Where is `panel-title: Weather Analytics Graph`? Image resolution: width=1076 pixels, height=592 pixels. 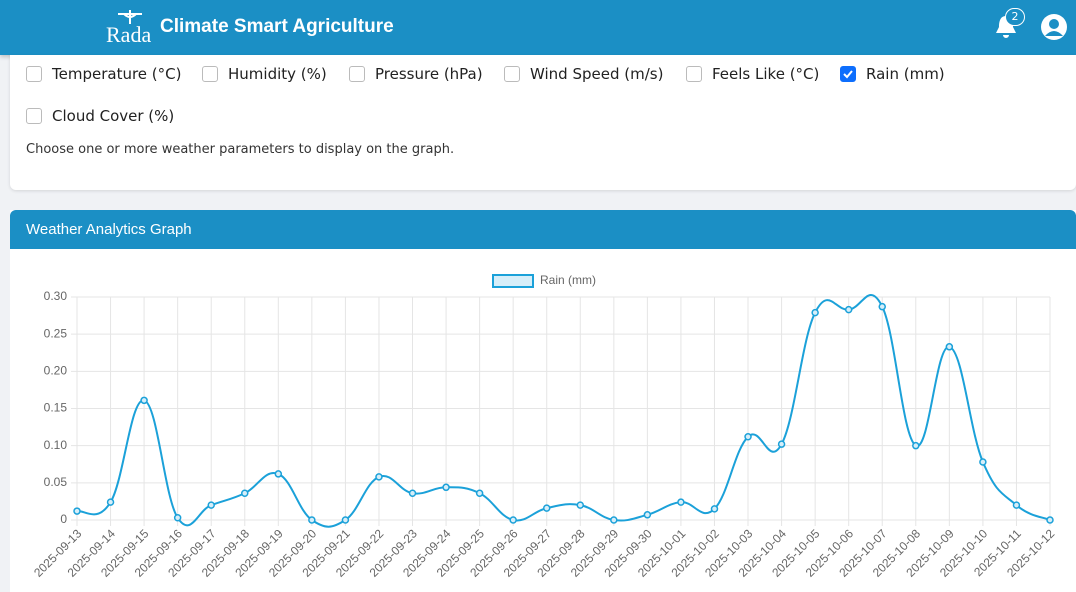 panel-title: Weather Analytics Graph is located at coordinates (543, 229).